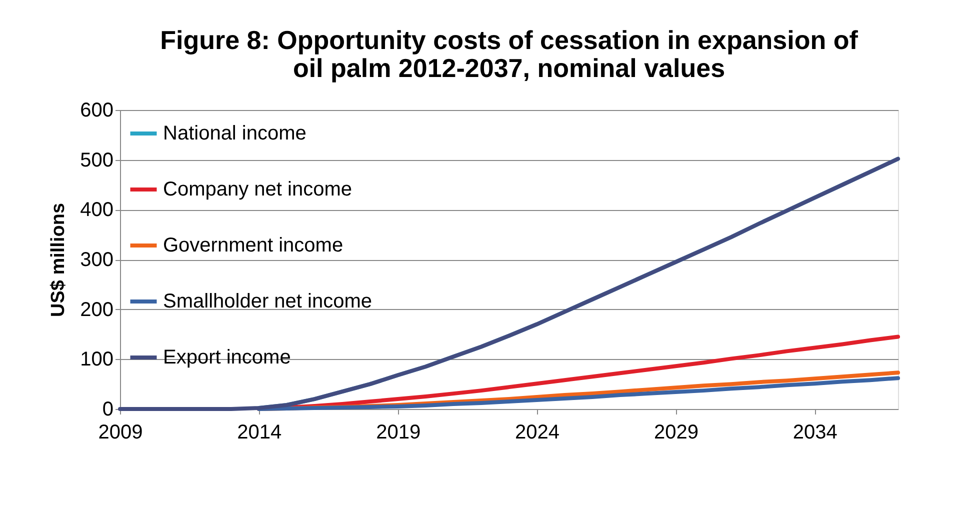 This screenshot has width=953, height=518. Describe the element at coordinates (97, 210) in the screenshot. I see `y-tick-label: 400` at that location.